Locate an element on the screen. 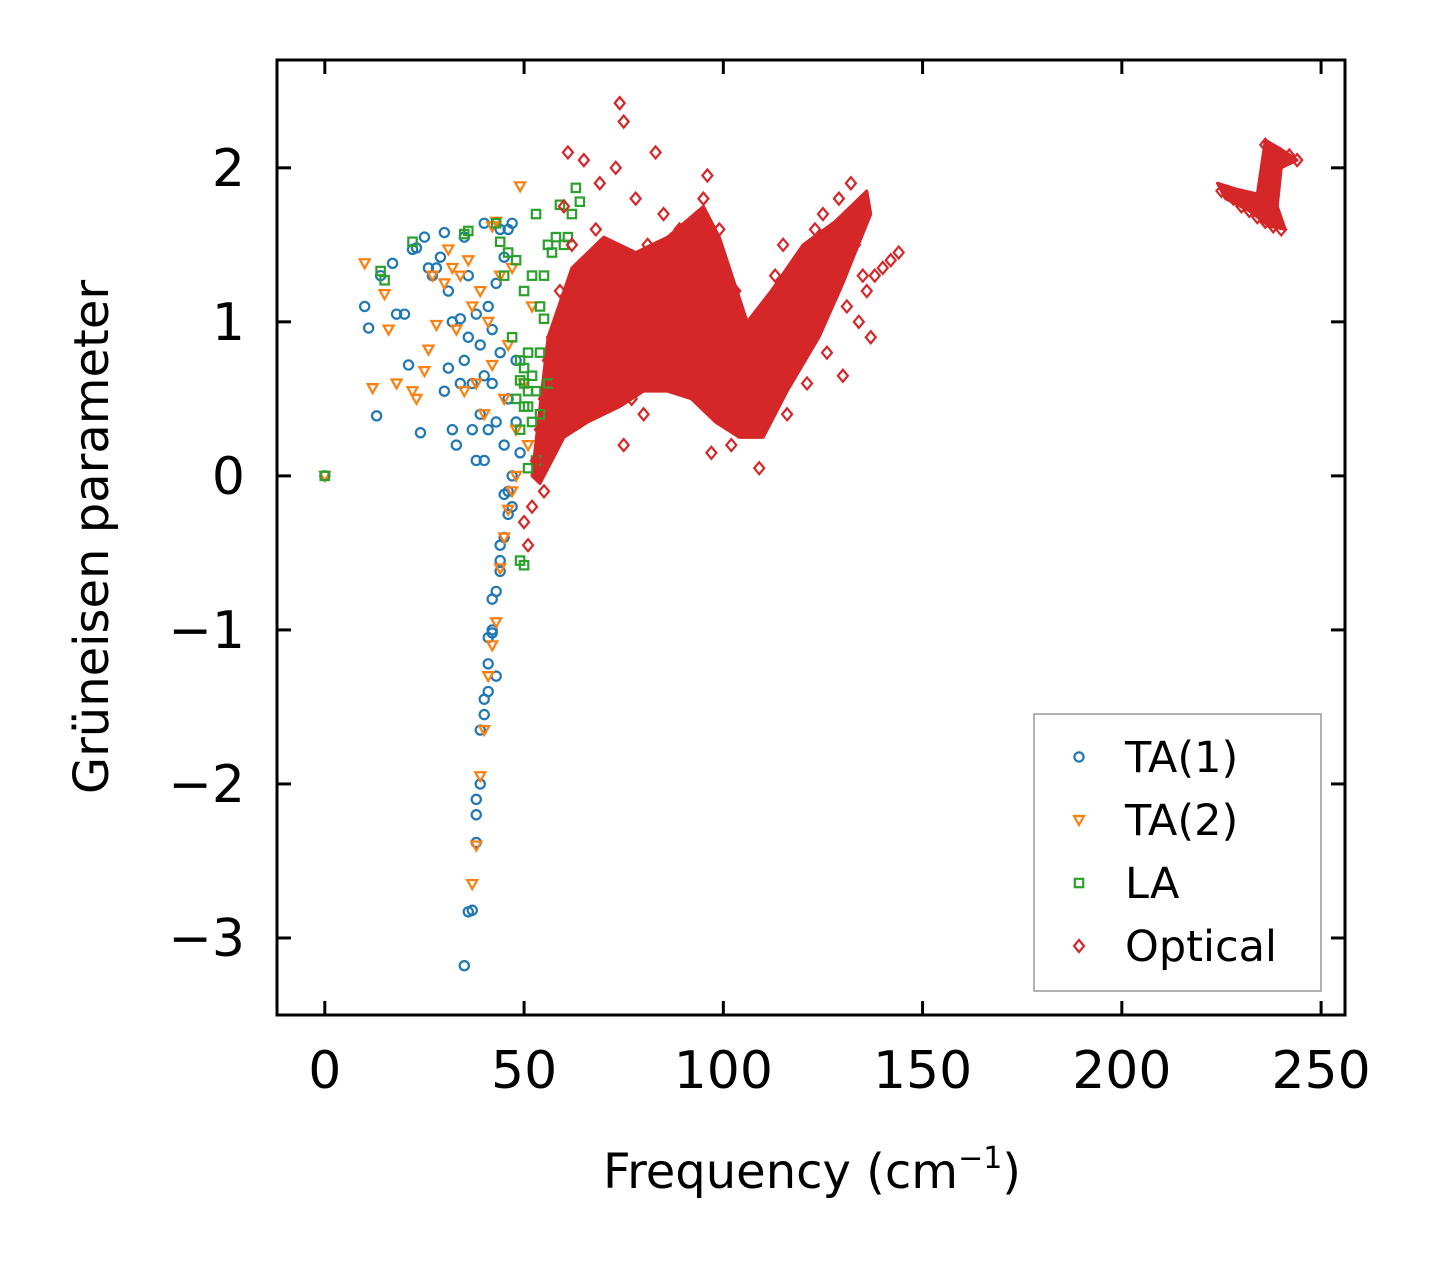 The height and width of the screenshot is (1264, 1437). y-axis-label: Grüneisen parameter is located at coordinates (92, 537).